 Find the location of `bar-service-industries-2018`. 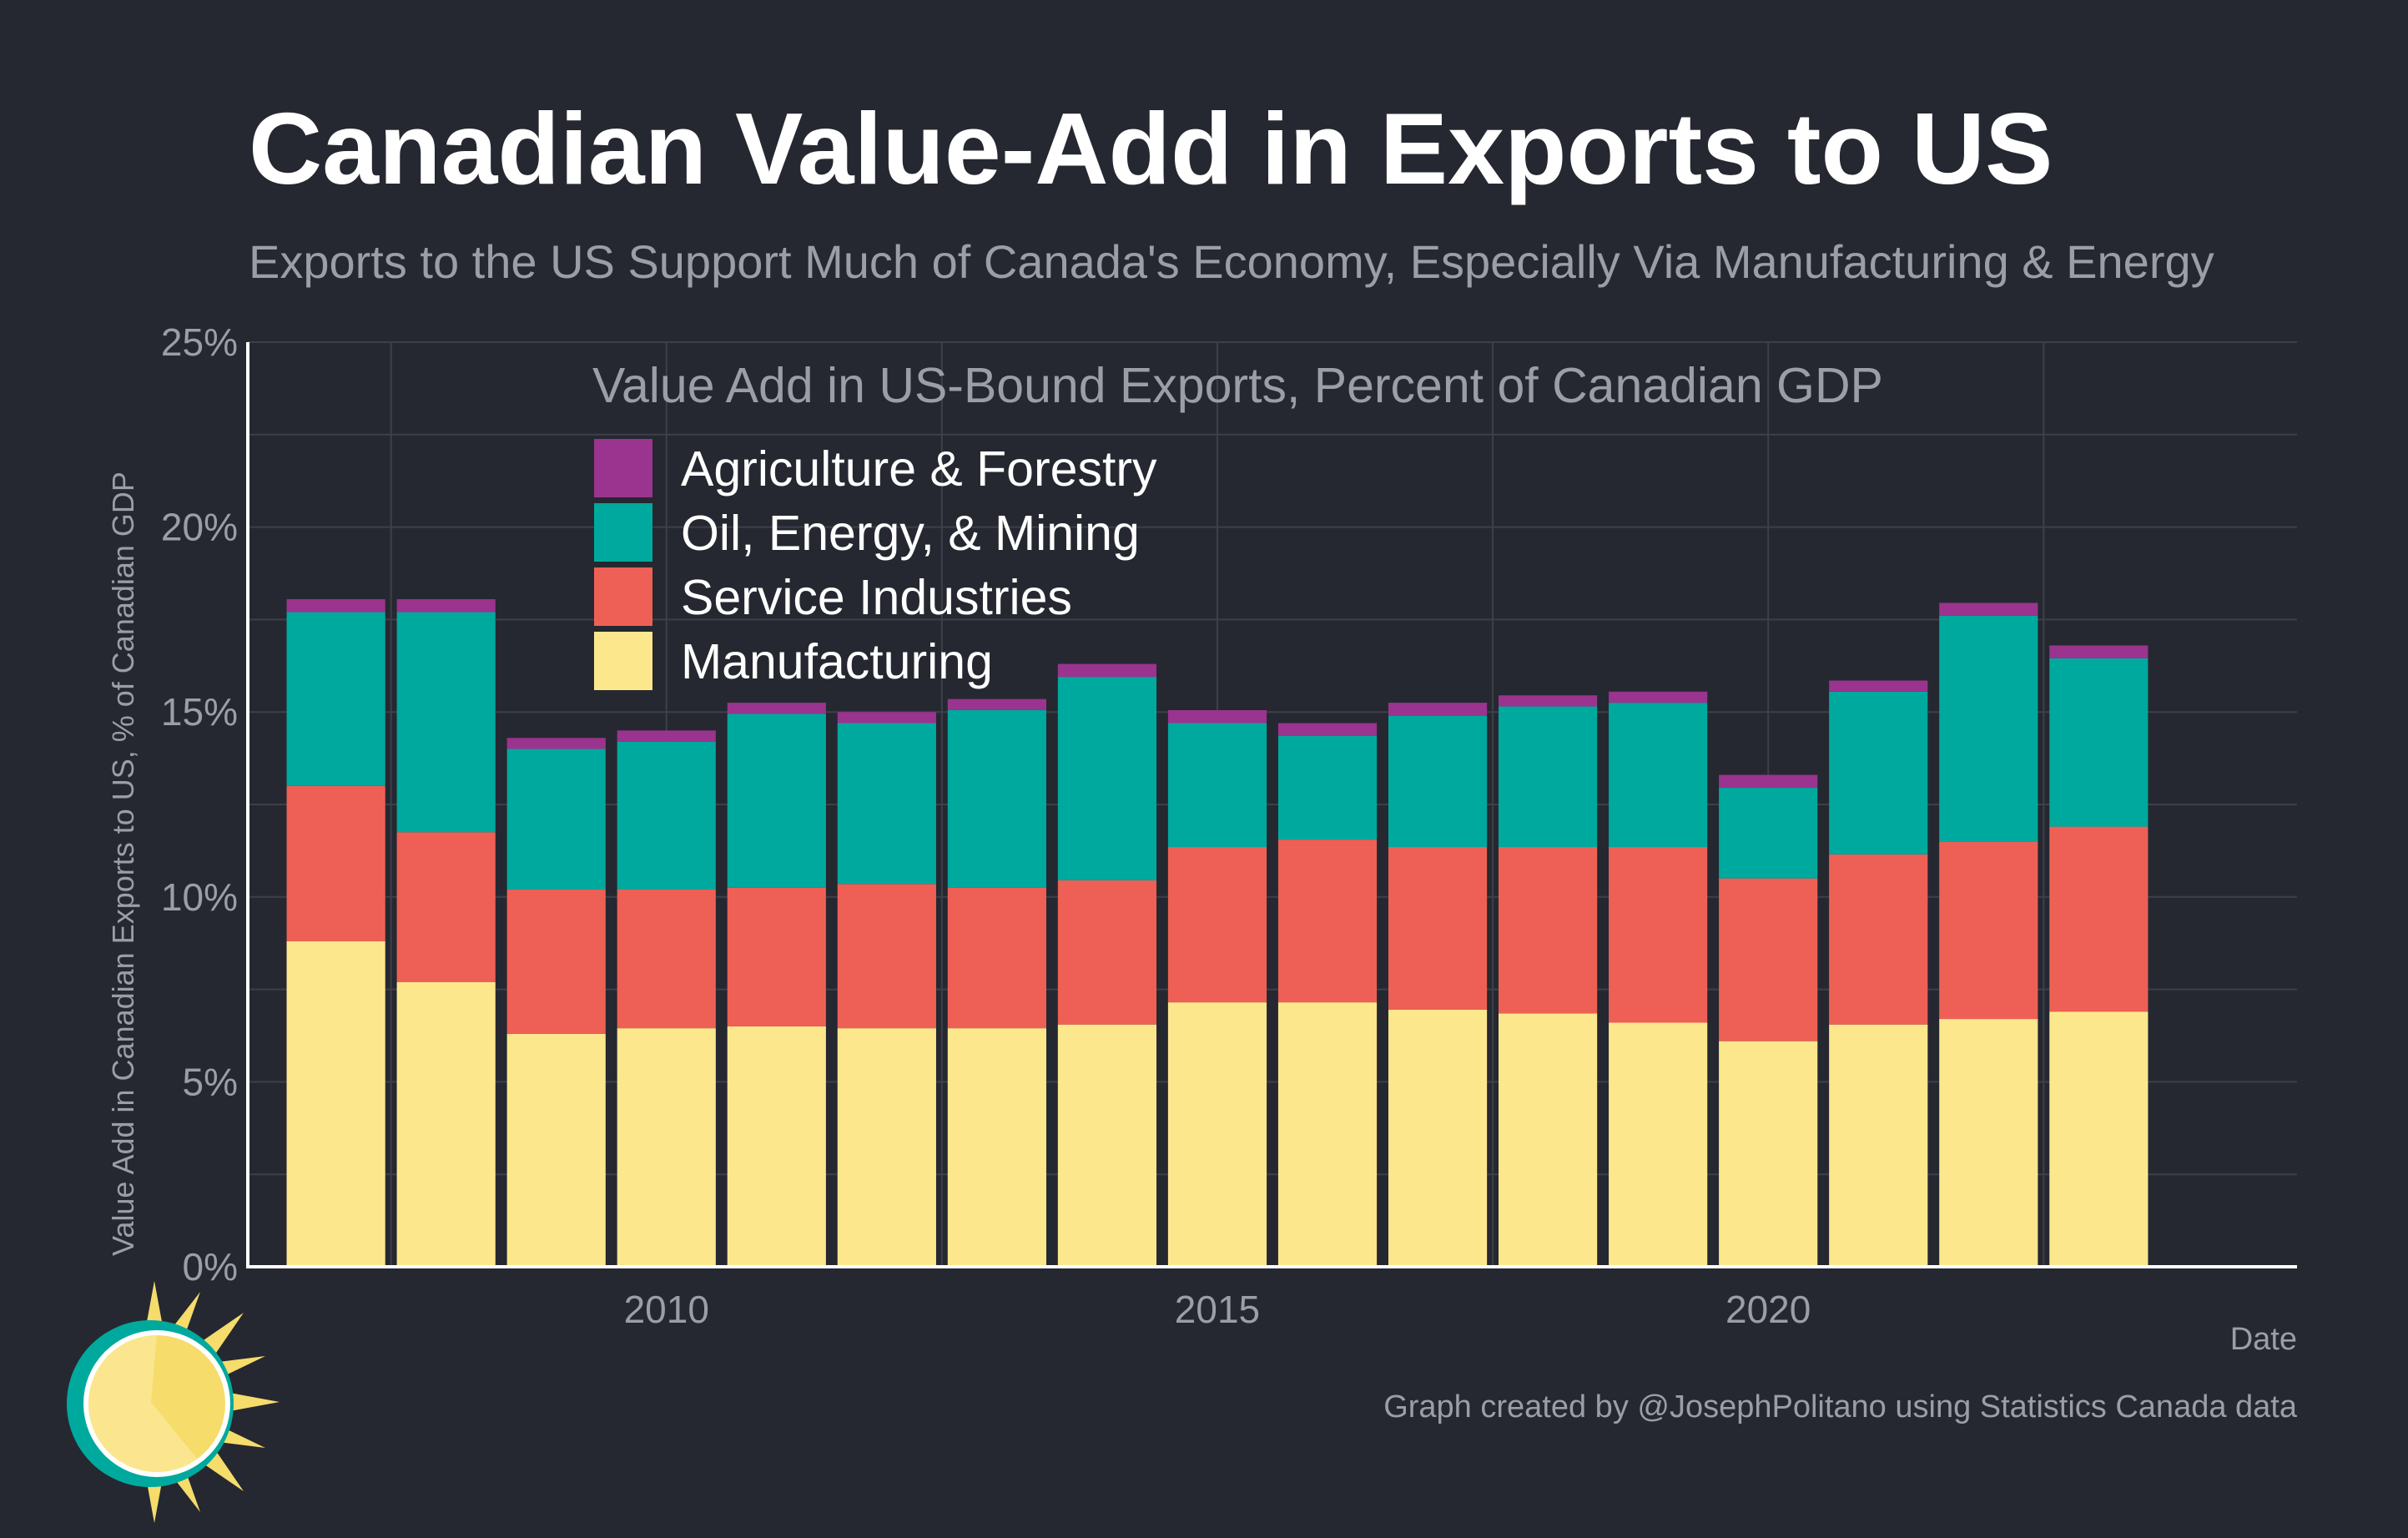

bar-service-industries-2018 is located at coordinates (1548, 930).